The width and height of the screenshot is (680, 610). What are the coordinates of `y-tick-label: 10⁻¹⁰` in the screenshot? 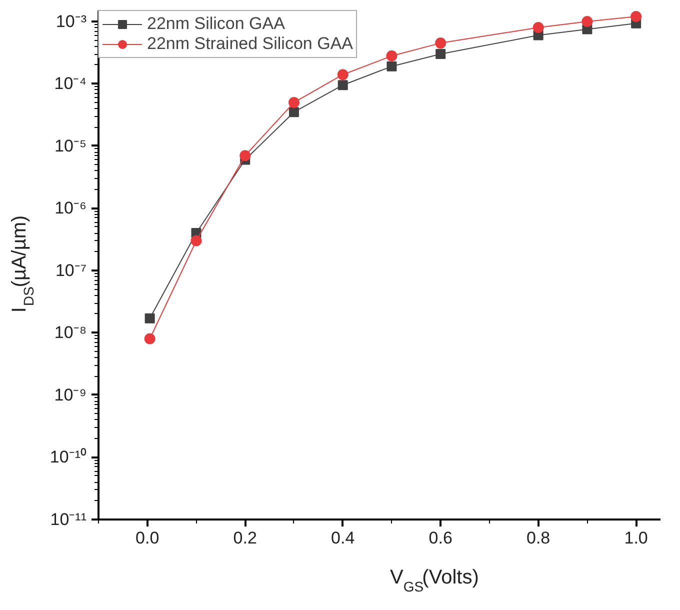 It's located at (68, 457).